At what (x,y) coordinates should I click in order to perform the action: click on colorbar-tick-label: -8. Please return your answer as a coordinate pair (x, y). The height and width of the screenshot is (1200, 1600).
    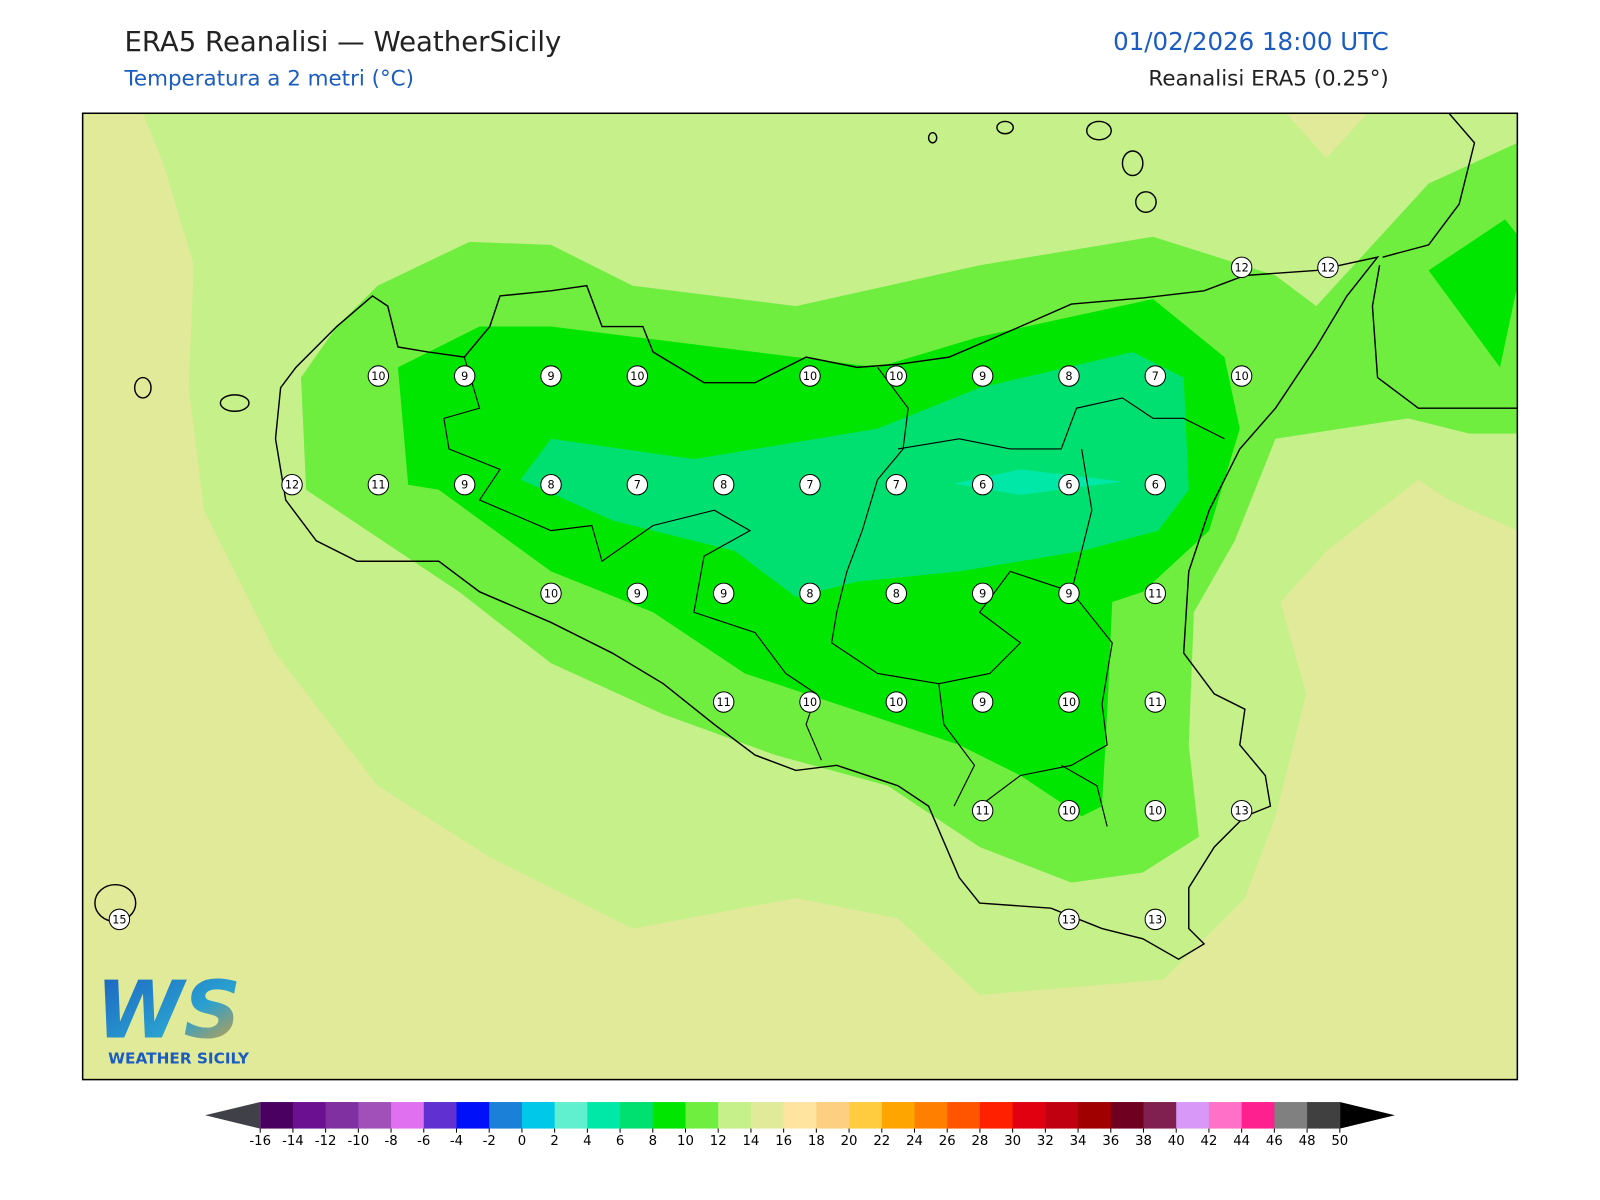
    Looking at the image, I should click on (390, 1141).